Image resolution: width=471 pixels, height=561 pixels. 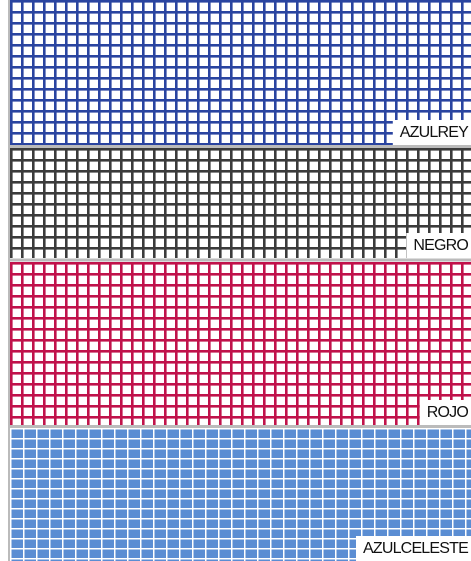 I want to click on swatch-label: AZULREY, so click(x=431, y=132).